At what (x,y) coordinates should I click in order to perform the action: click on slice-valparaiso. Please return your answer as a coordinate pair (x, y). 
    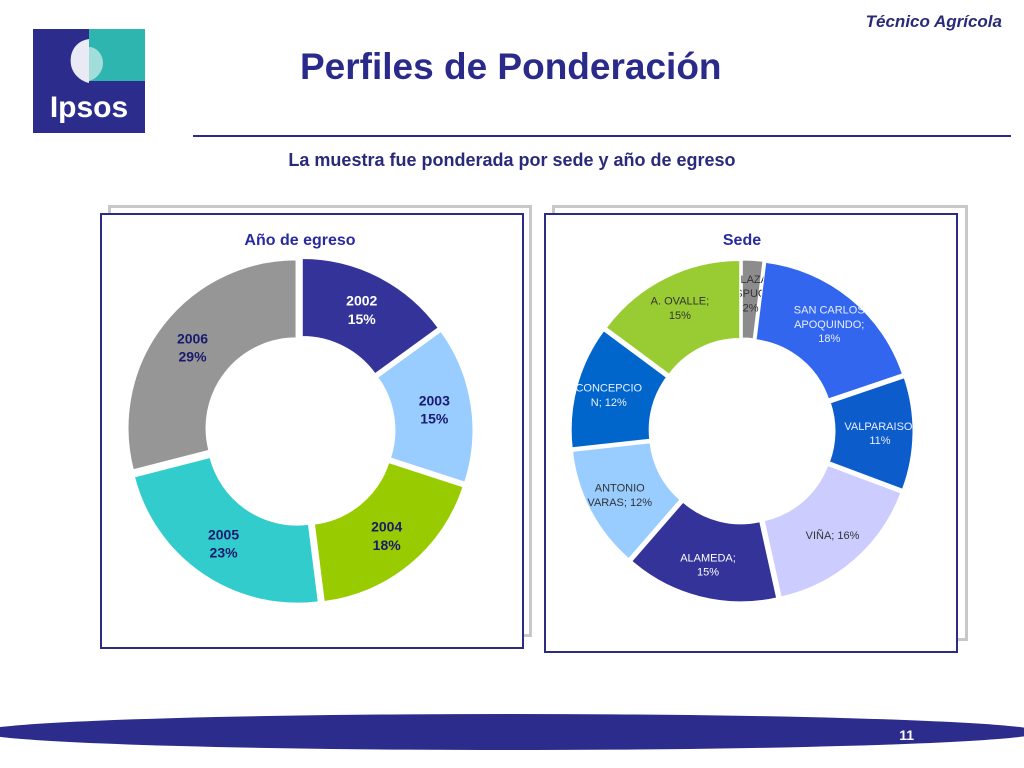
    Looking at the image, I should click on (871, 433).